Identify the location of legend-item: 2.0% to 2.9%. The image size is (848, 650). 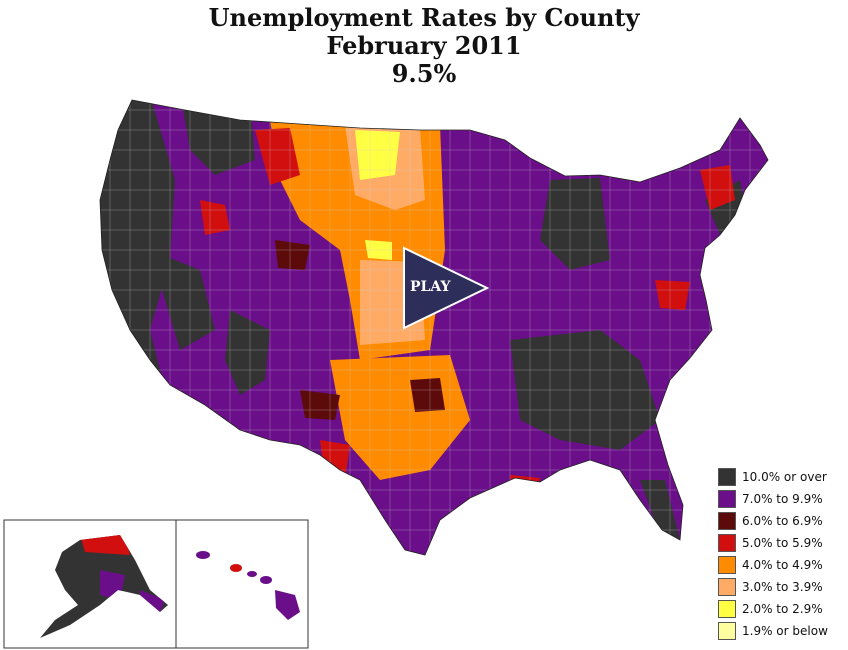
(782, 609).